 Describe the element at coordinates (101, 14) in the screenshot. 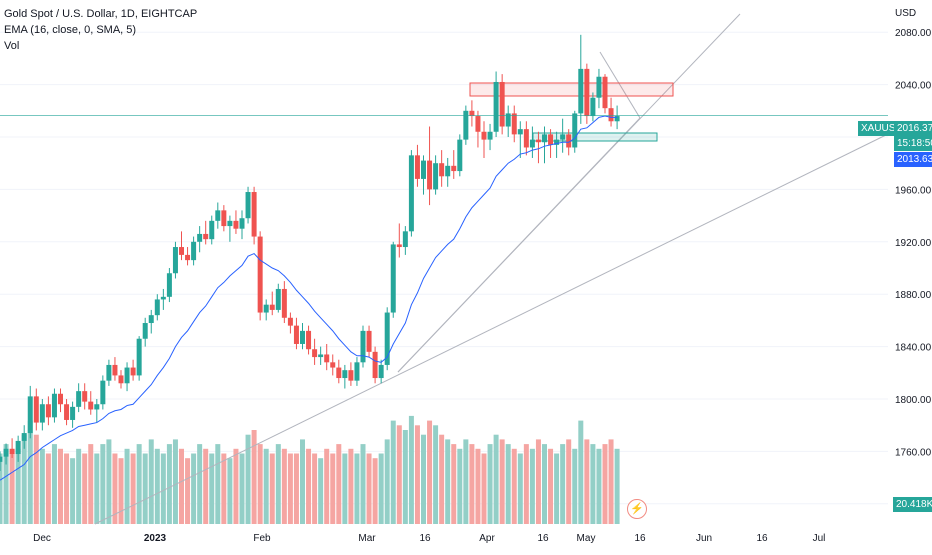

I see `symbol-title: Gold Spot / U.S. Dollar, 1D, EIGHTCAP` at that location.